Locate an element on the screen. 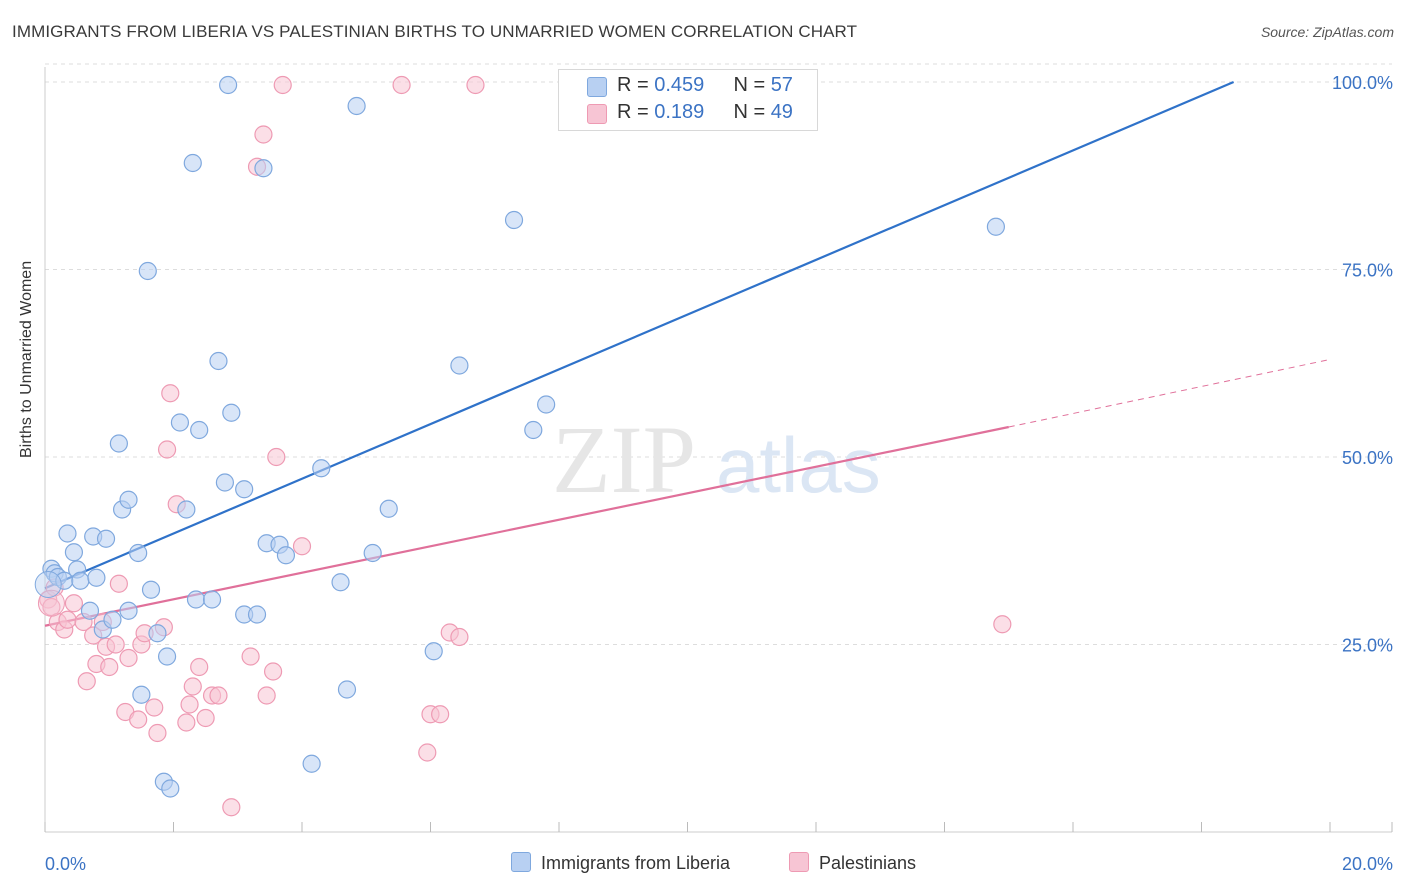 The width and height of the screenshot is (1406, 892). legend-swatch-pink is located at coordinates (597, 114).